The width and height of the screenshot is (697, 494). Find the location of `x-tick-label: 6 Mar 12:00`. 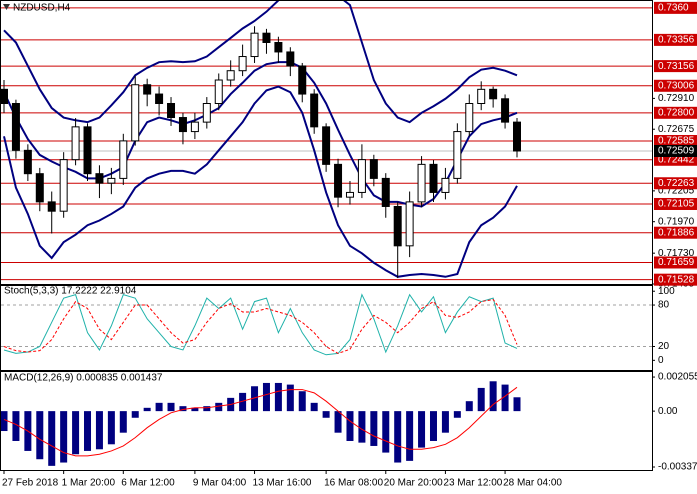

x-tick-label: 6 Mar 12:00 is located at coordinates (148, 483).